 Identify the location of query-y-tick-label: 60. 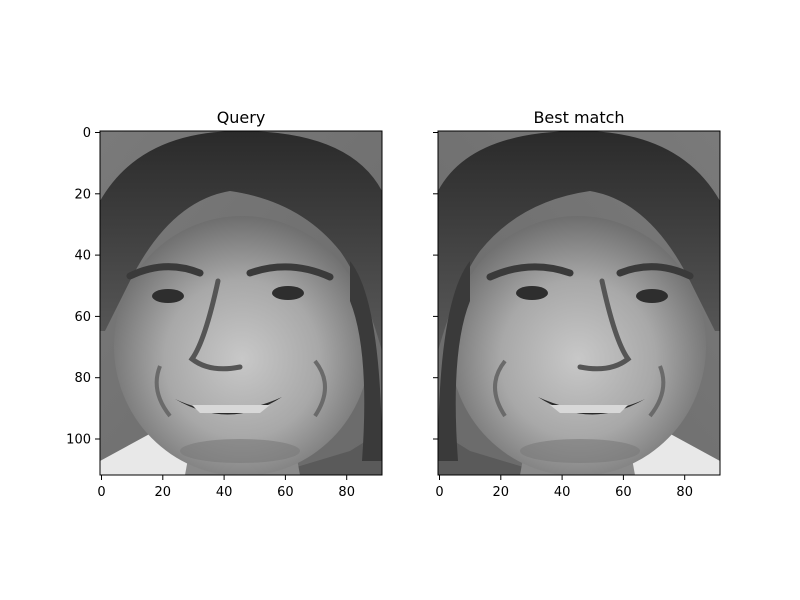
(82, 317).